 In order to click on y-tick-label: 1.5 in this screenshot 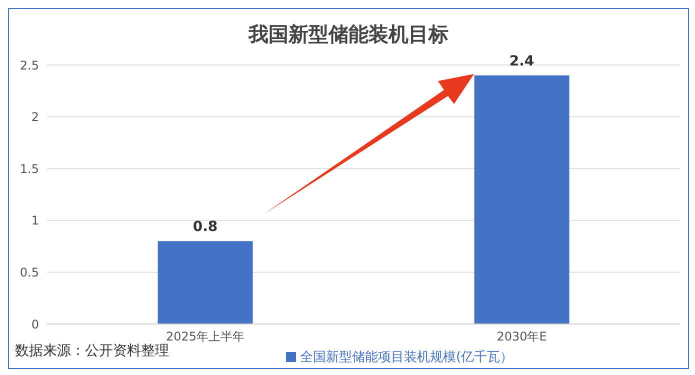, I will do `click(29, 169)`.